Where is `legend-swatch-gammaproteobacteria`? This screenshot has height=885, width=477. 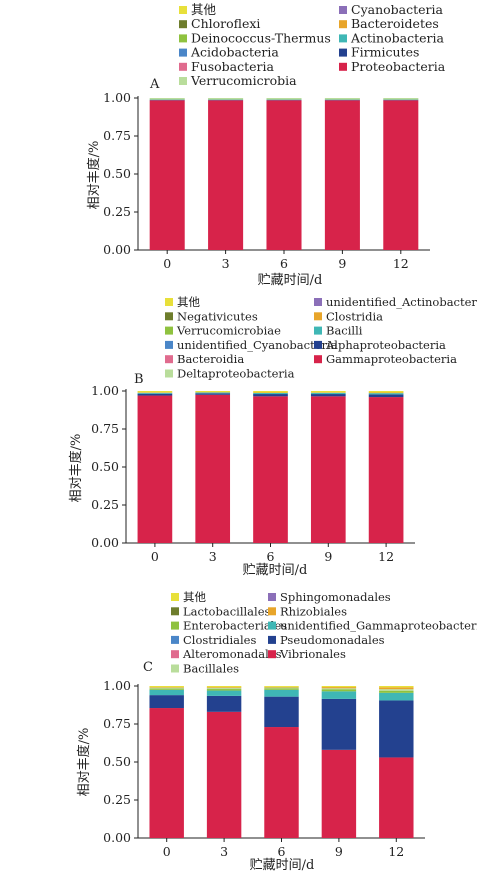 legend-swatch-gammaproteobacteria is located at coordinates (318, 359).